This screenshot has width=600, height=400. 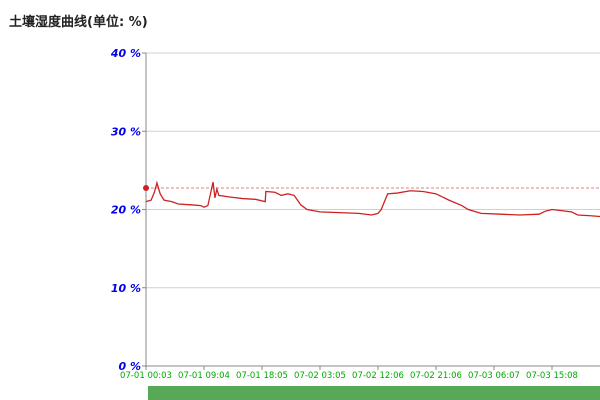 I want to click on y-tick-label: 20 %, so click(x=126, y=210).